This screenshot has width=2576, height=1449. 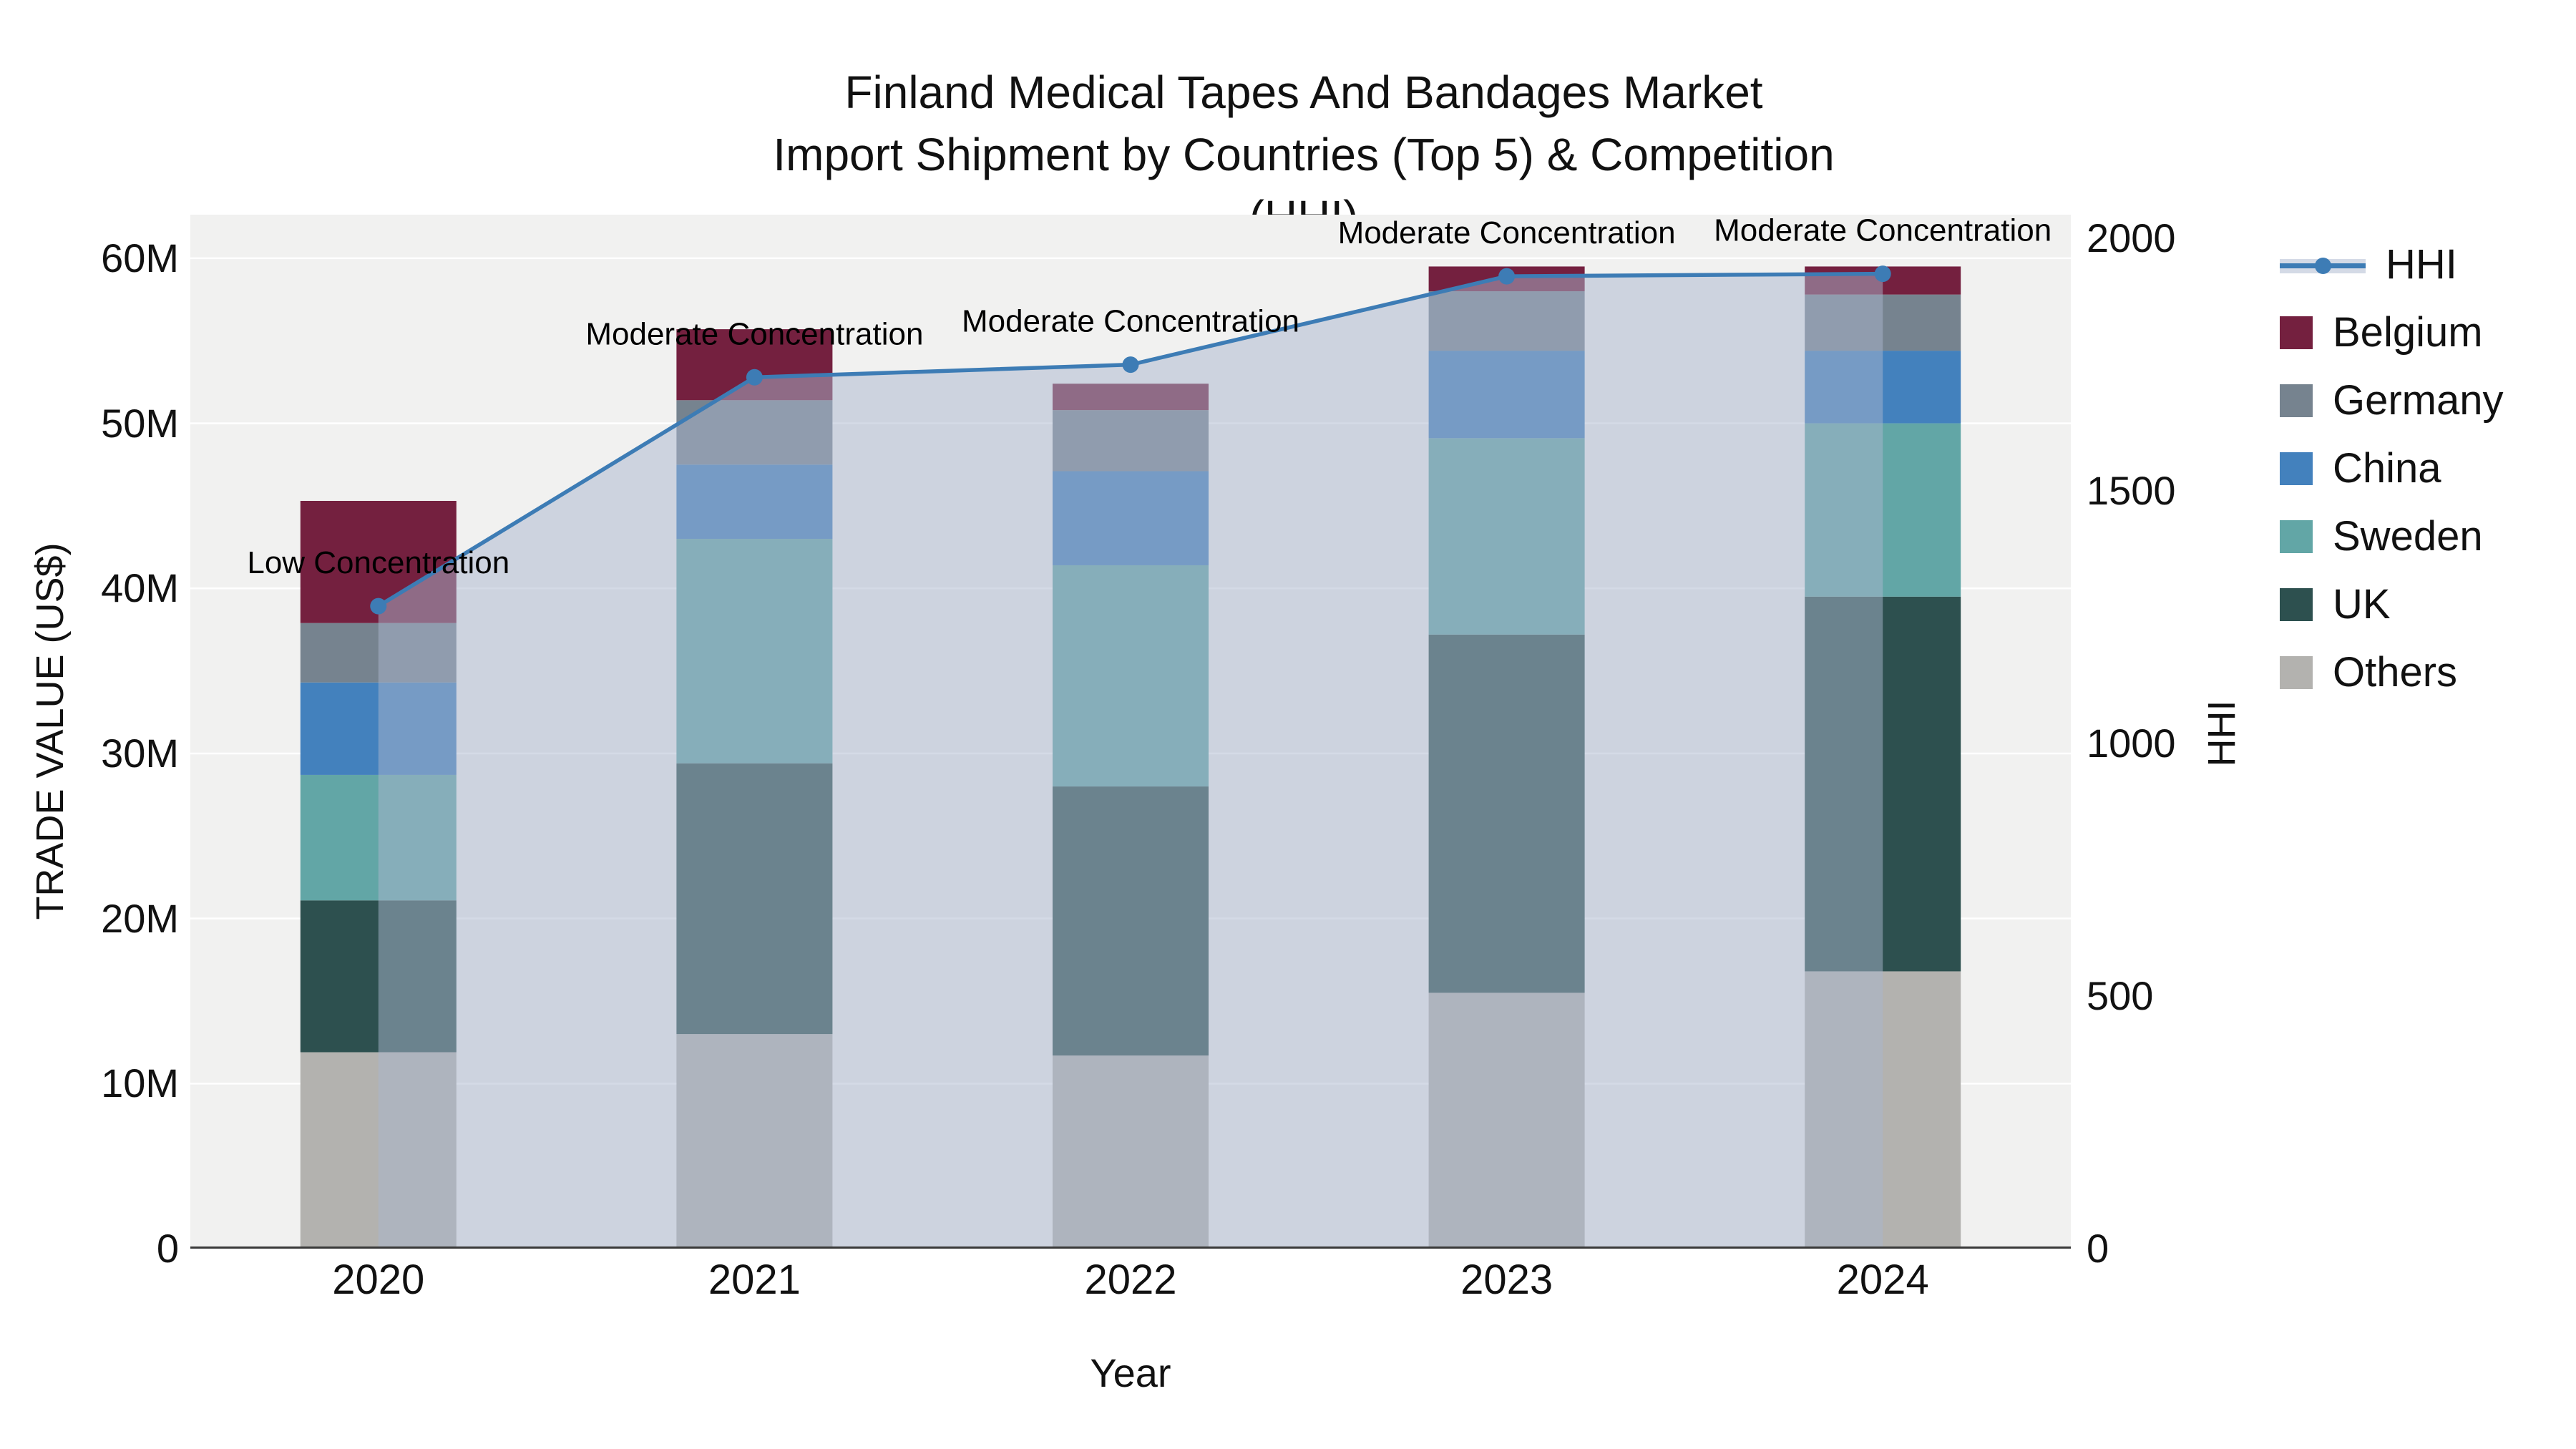 I want to click on x-axis-title: Year, so click(x=1130, y=1372).